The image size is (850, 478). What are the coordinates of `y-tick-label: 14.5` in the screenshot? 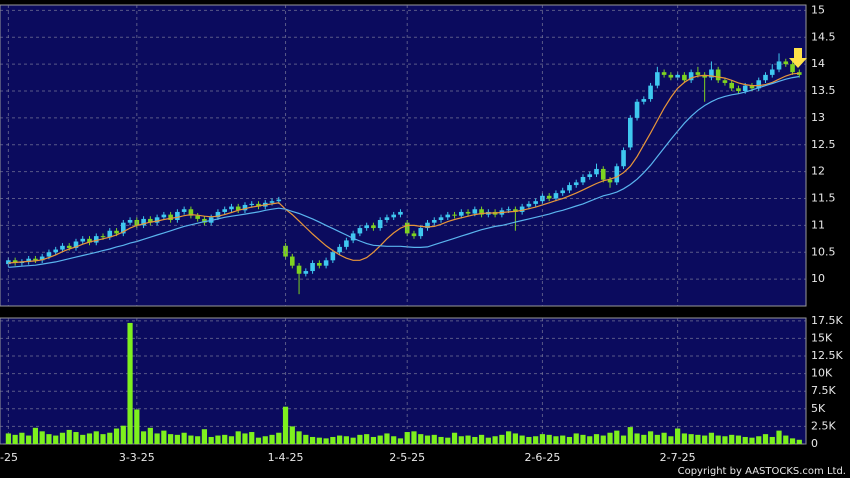 It's located at (823, 36).